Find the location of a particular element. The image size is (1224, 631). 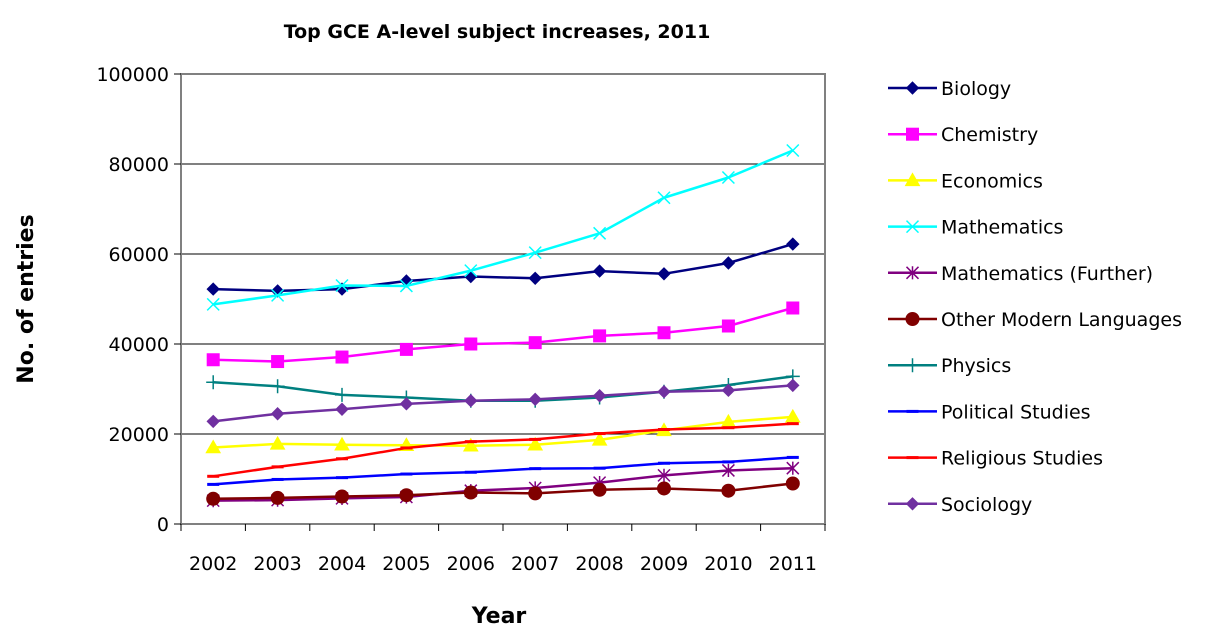

legend-item: Economics is located at coordinates (965, 181).